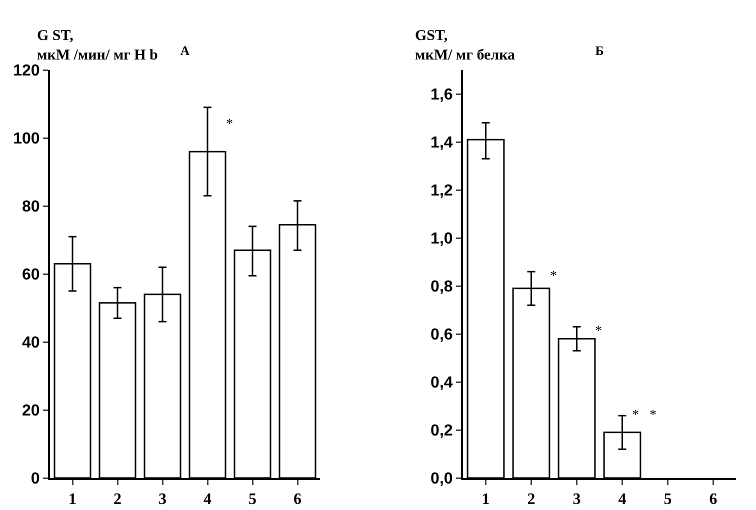  I want to click on y-tick-label: 40, so click(31, 343).